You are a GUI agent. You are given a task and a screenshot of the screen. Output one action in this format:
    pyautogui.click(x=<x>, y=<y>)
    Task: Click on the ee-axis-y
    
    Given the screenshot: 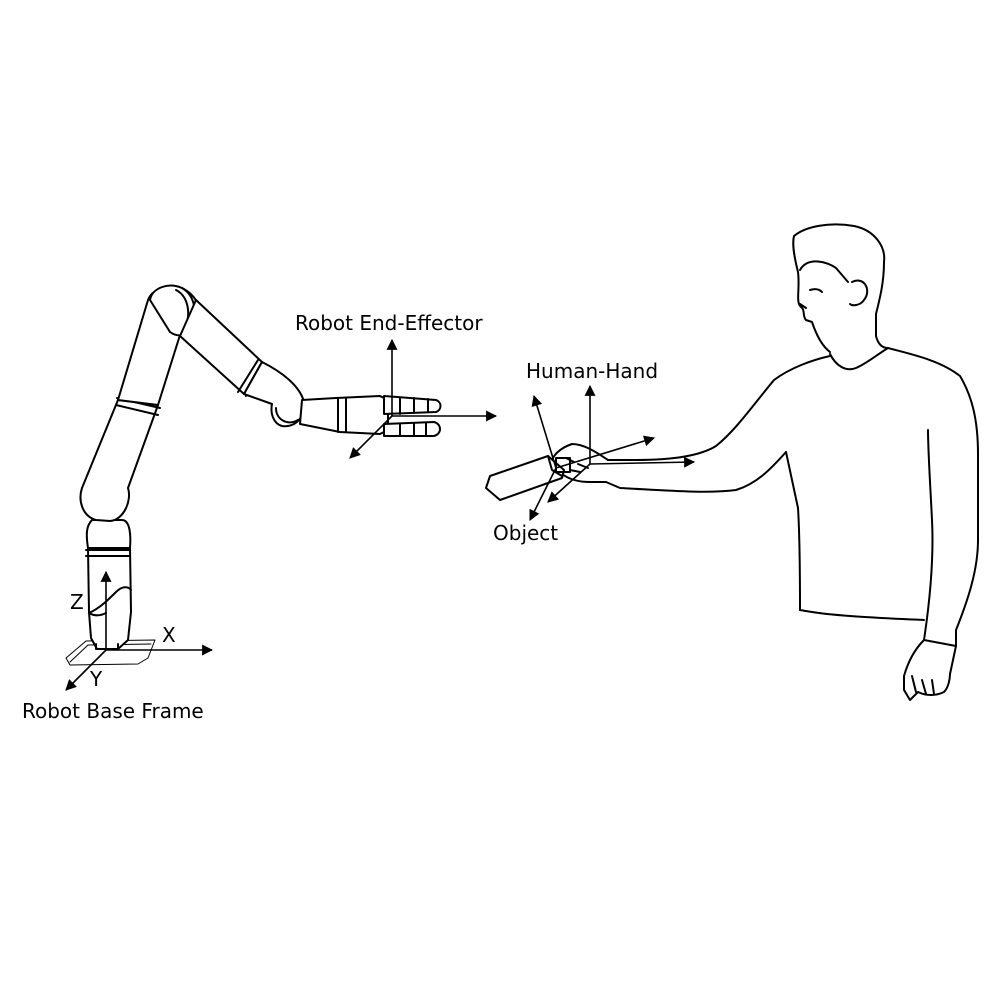 What is the action you would take?
    pyautogui.click(x=371, y=437)
    